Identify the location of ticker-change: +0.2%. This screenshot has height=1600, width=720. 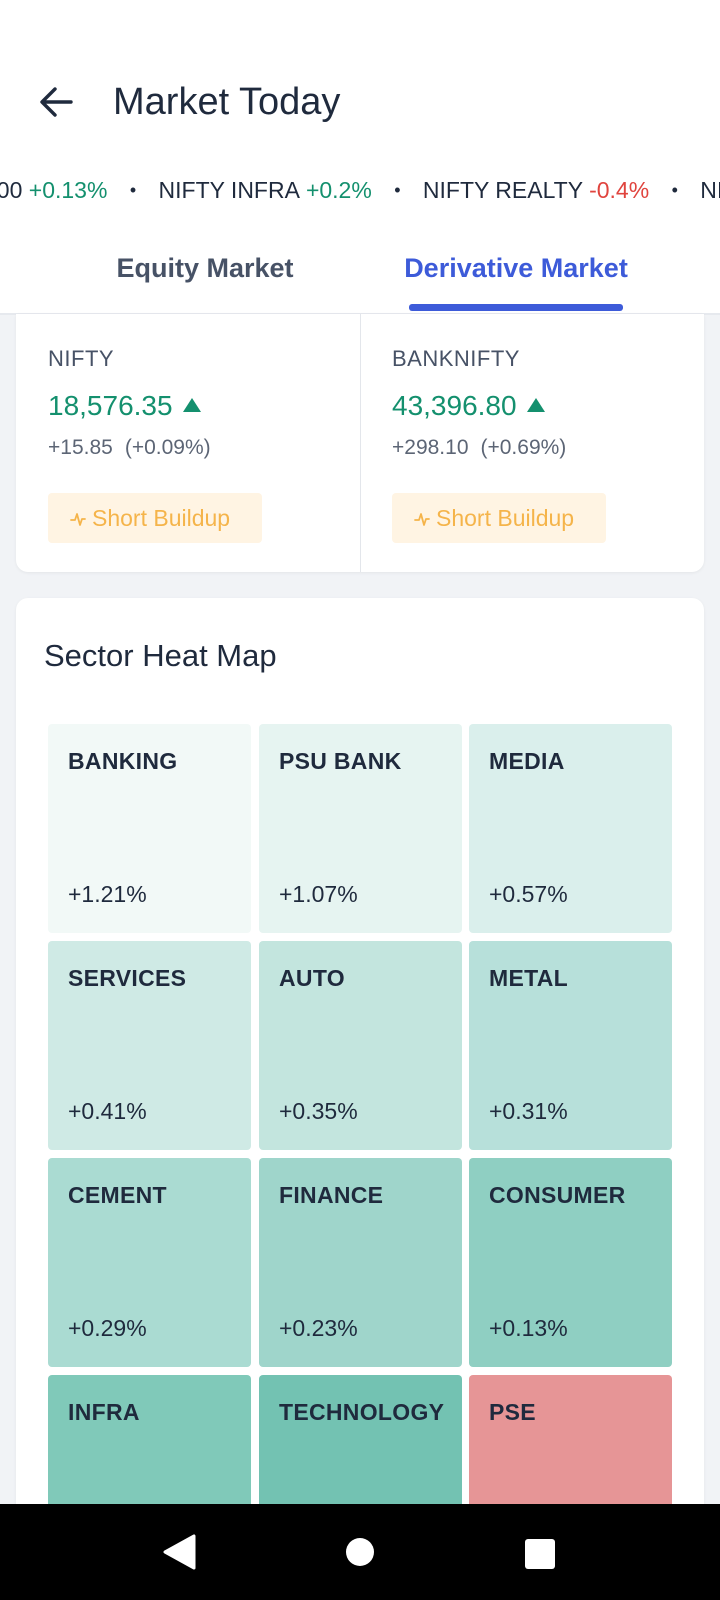
(338, 190).